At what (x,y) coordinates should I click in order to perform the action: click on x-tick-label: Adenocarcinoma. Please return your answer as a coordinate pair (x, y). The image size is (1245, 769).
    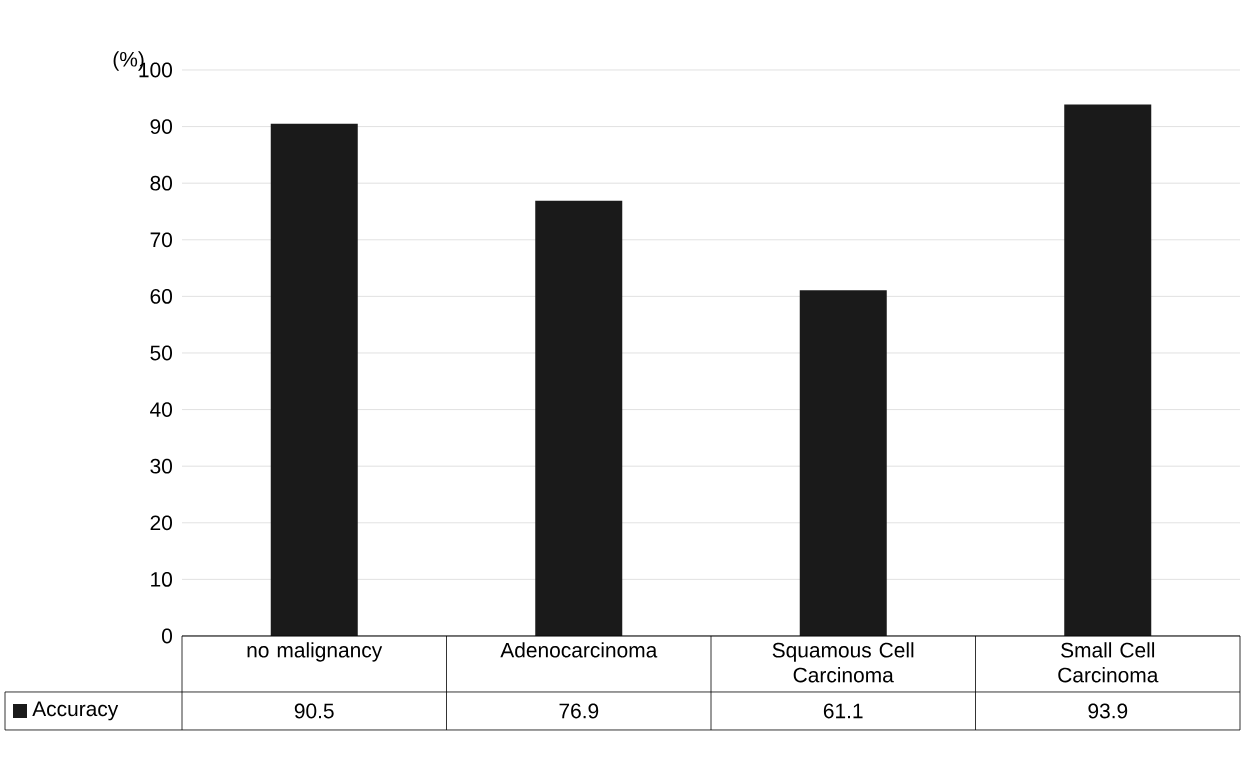
    Looking at the image, I should click on (579, 650).